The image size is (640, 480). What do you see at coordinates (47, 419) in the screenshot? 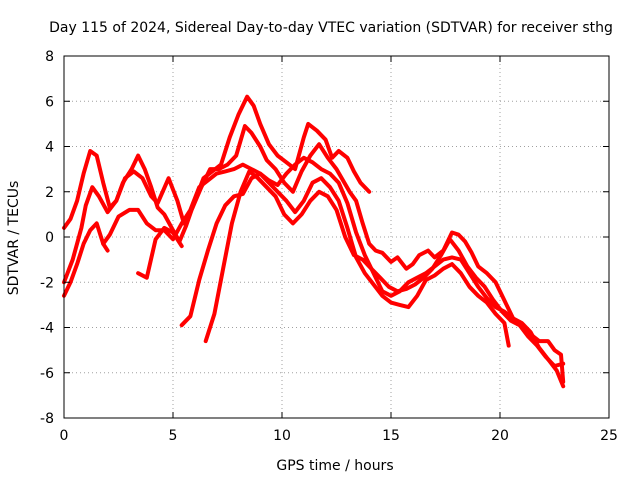
I see `y-tick-label: -8` at bounding box center [47, 419].